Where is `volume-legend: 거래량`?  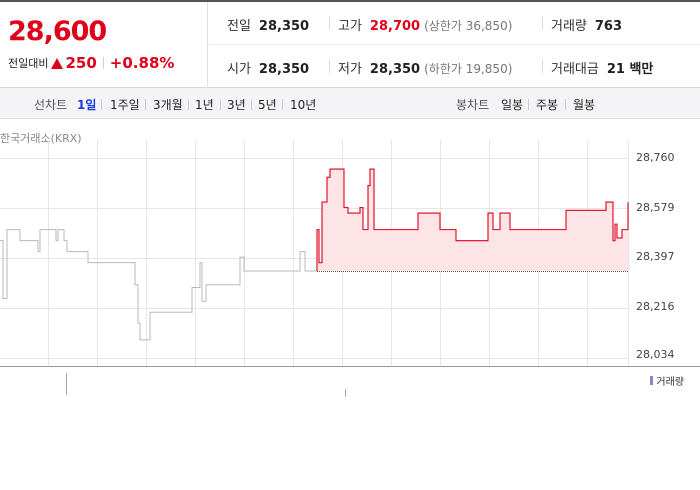 volume-legend: 거래량 is located at coordinates (667, 380).